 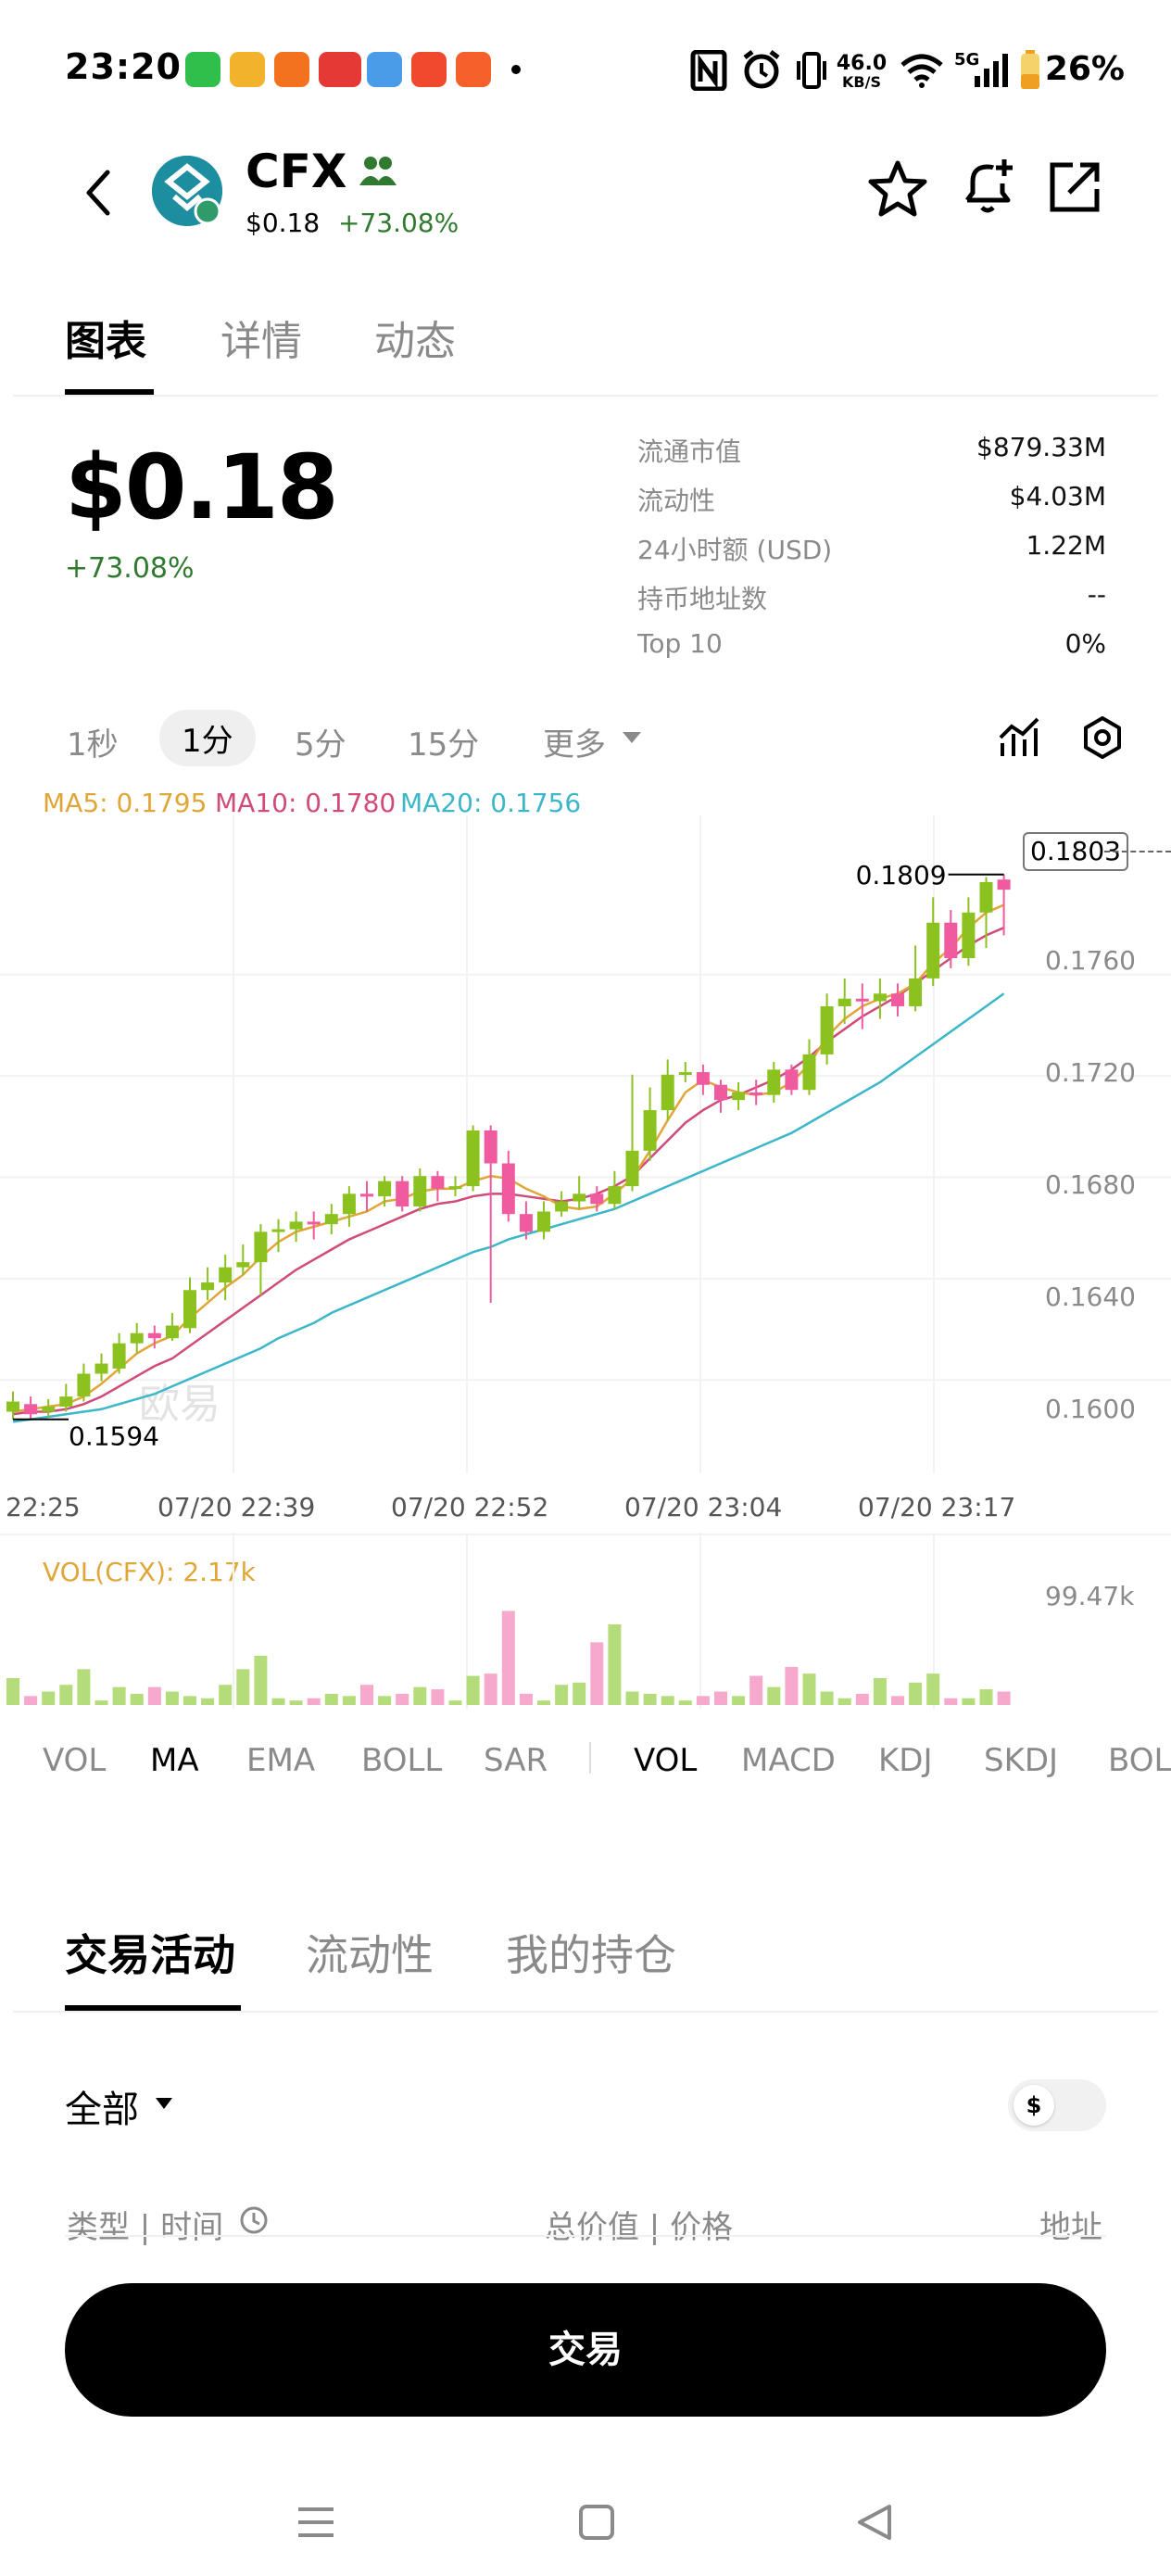 What do you see at coordinates (516, 1761) in the screenshot?
I see `indicator-sar: SAR` at bounding box center [516, 1761].